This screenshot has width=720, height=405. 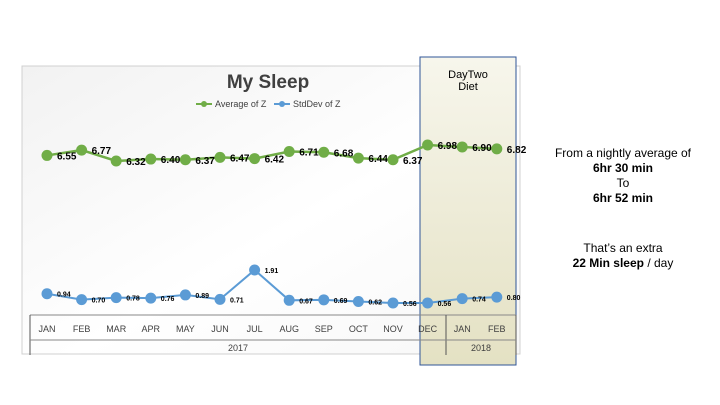 What do you see at coordinates (623, 198) in the screenshot?
I see `side-note-line-4: 6hr 52 min` at bounding box center [623, 198].